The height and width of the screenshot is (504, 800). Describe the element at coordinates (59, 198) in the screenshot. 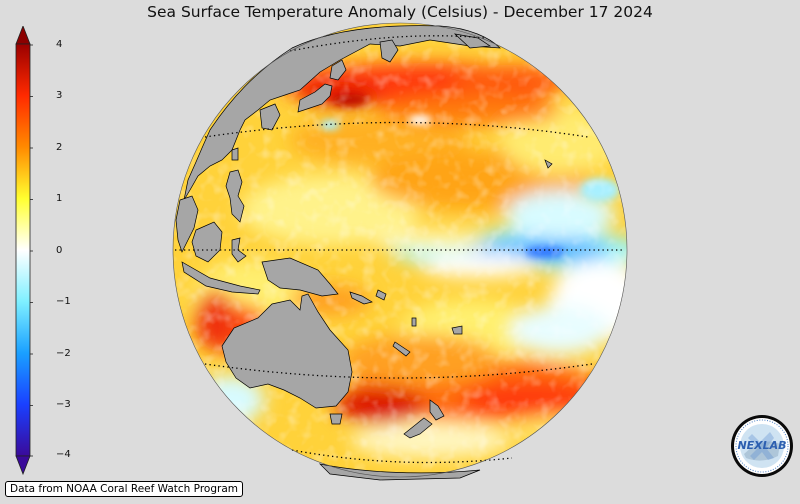

I see `colorbar-tick-label: 1` at that location.